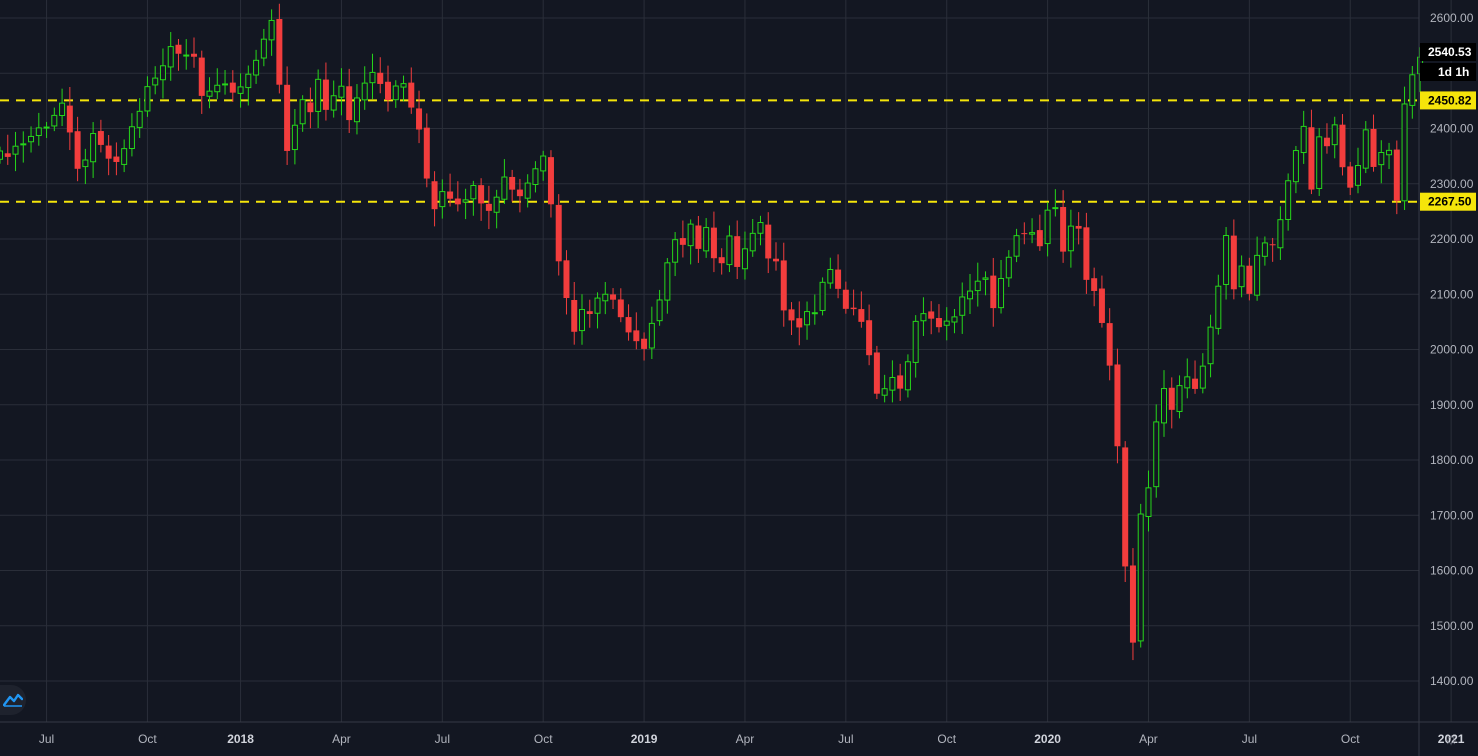 The image size is (1478, 756). Describe the element at coordinates (1453, 72) in the screenshot. I see `interval-label: 1d 1h` at that location.